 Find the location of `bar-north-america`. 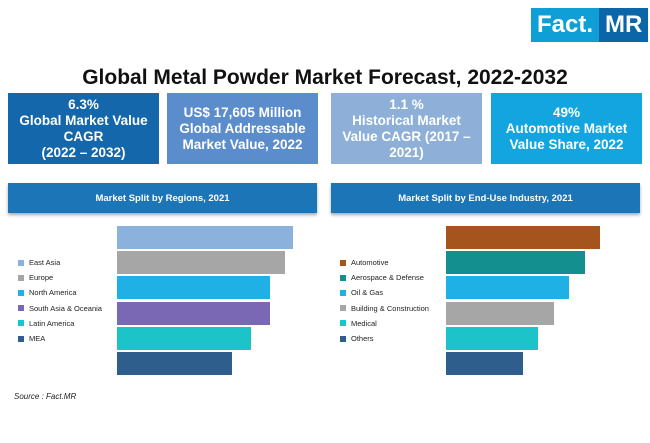

bar-north-america is located at coordinates (194, 288).